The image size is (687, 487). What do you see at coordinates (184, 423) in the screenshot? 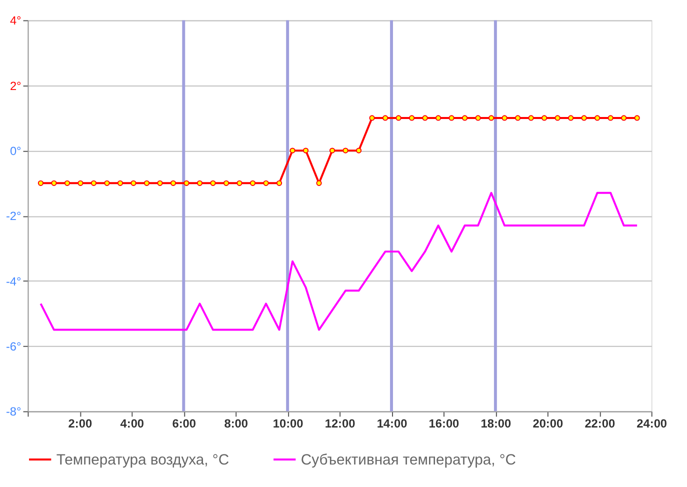
I see `x-tick-label: 6:00` at bounding box center [184, 423].